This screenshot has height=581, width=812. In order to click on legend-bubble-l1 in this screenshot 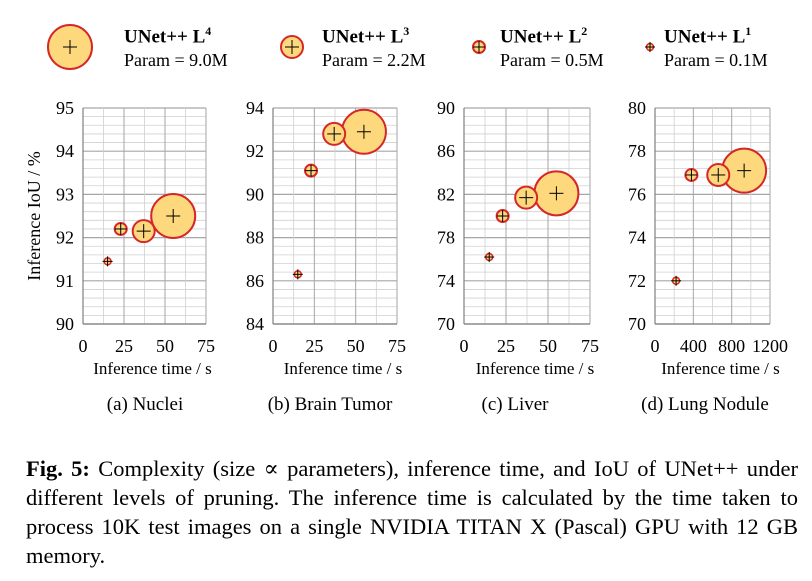, I will do `click(650, 47)`.